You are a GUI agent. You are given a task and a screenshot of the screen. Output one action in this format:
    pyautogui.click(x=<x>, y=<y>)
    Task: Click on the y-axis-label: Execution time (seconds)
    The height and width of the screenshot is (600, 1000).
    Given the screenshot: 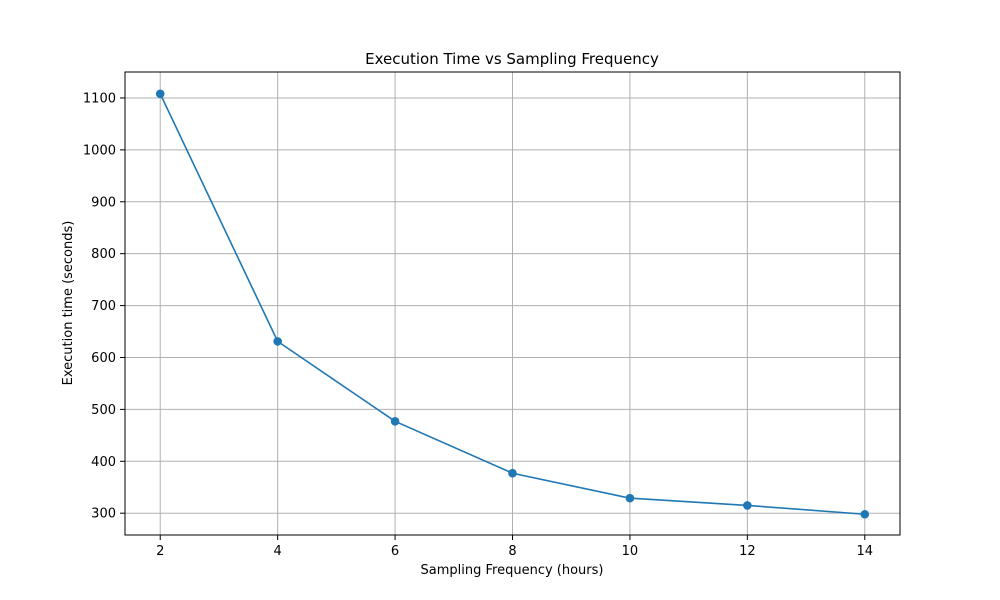 What is the action you would take?
    pyautogui.click(x=68, y=303)
    